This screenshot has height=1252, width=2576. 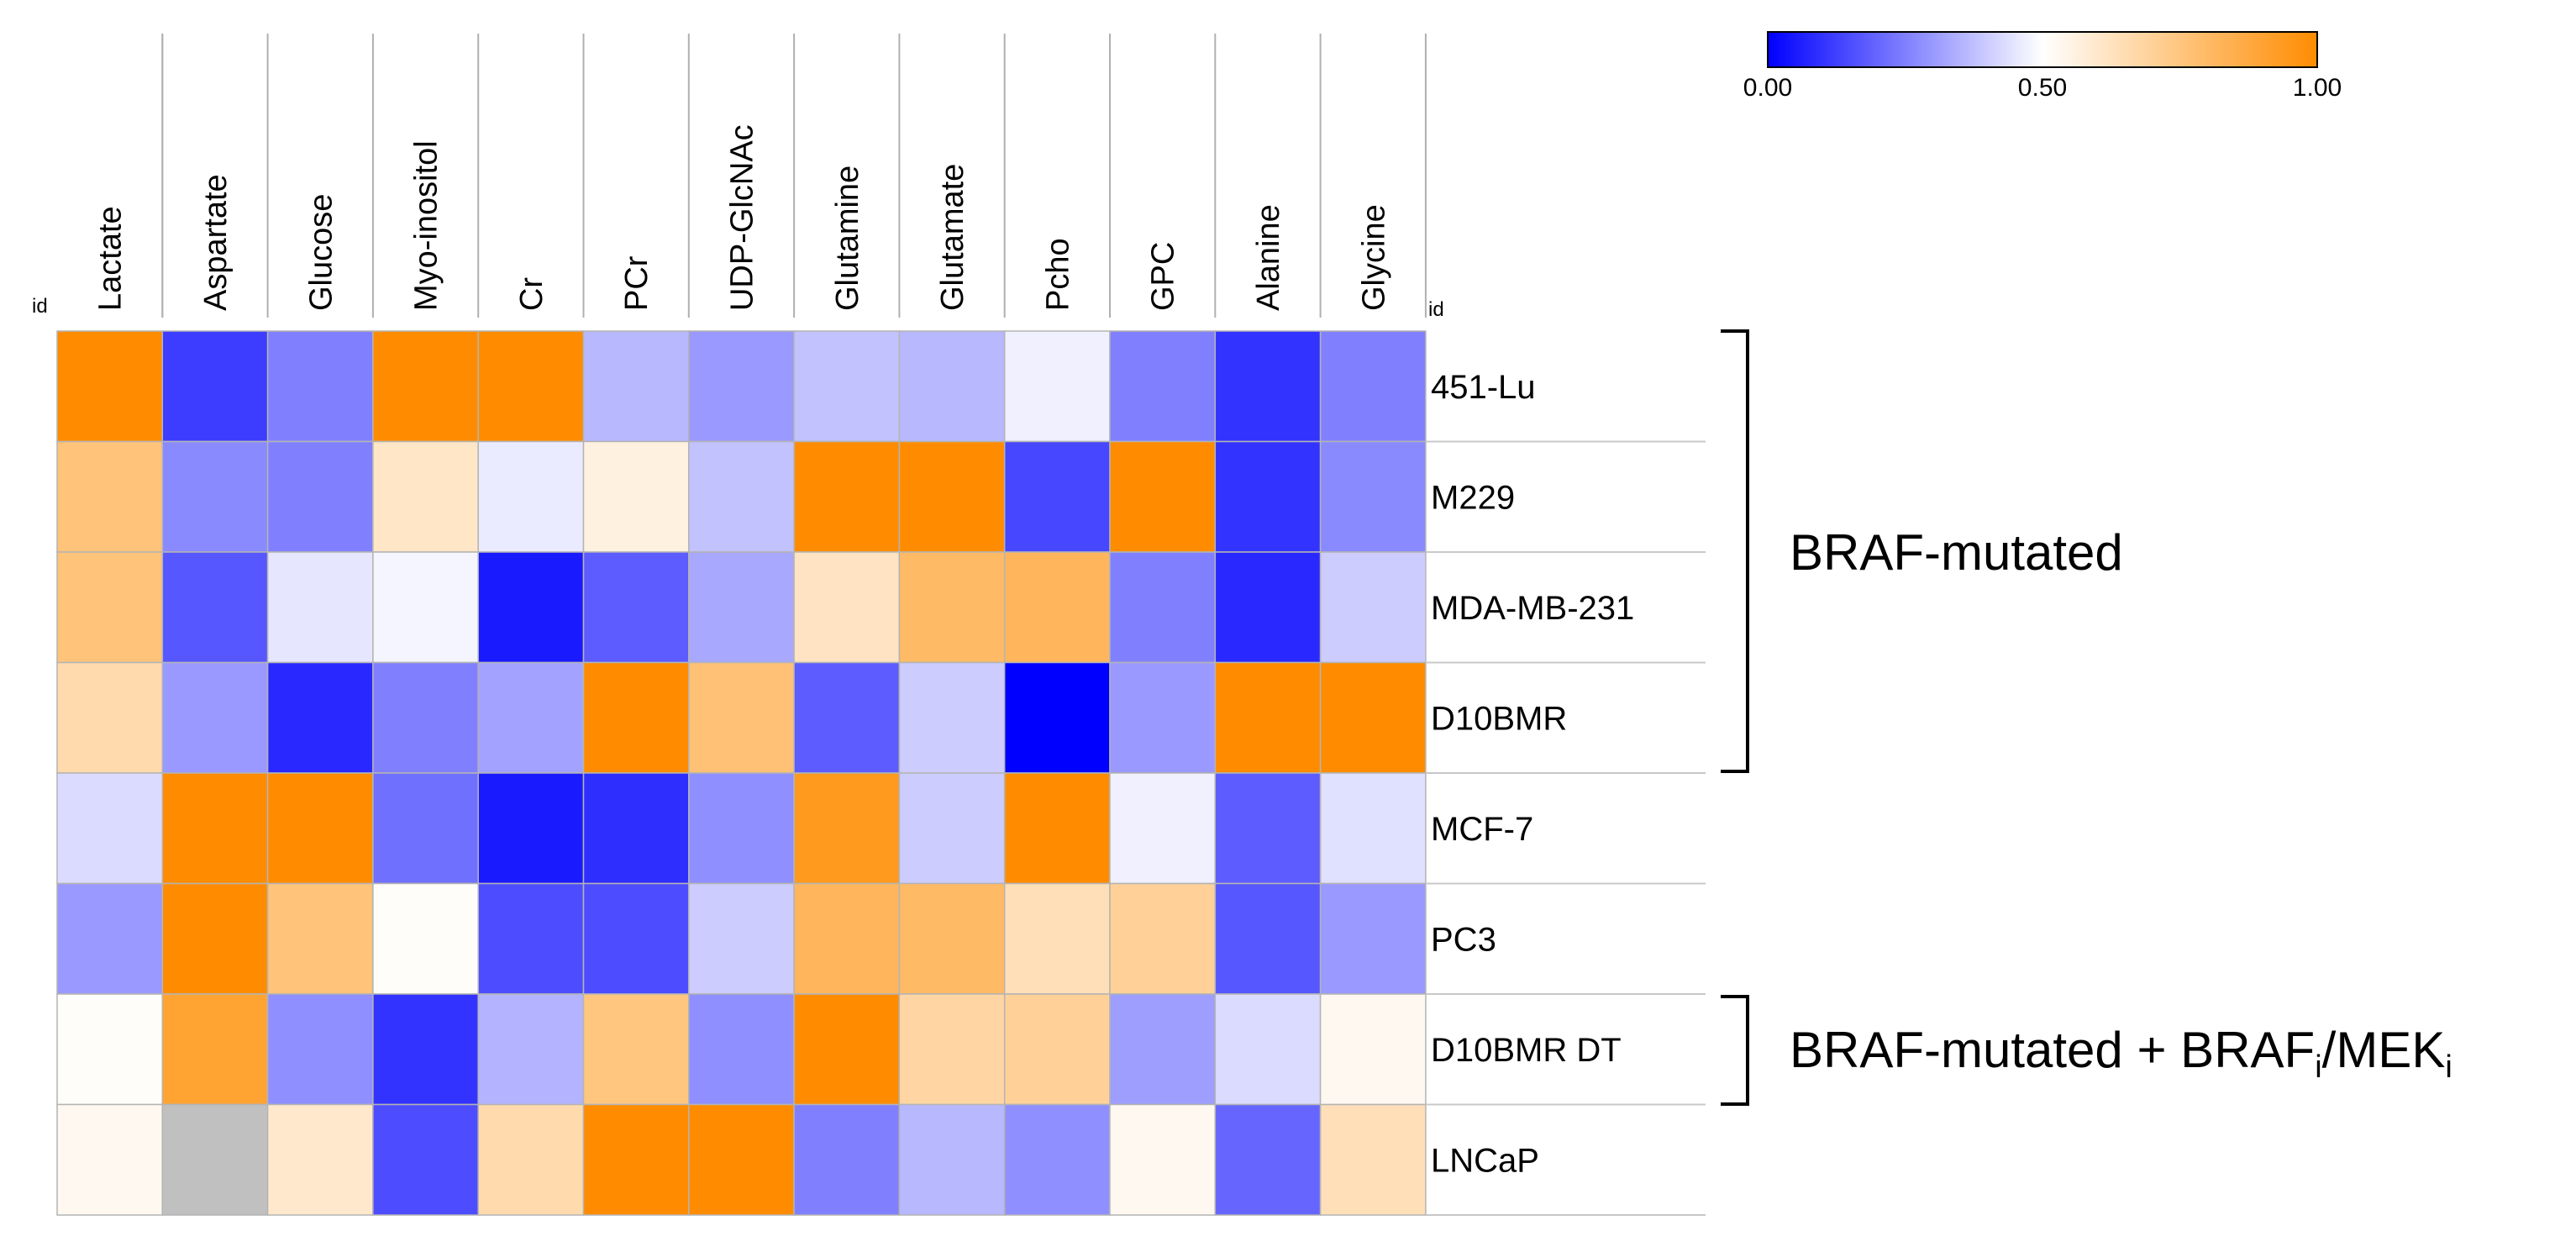 What do you see at coordinates (1268, 257) in the screenshot?
I see `column-label: Alanine` at bounding box center [1268, 257].